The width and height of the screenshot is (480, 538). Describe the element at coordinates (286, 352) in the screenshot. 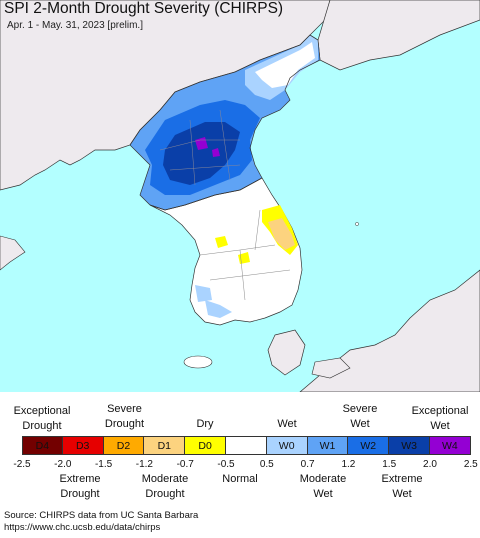

I see `japan-kyushu` at that location.